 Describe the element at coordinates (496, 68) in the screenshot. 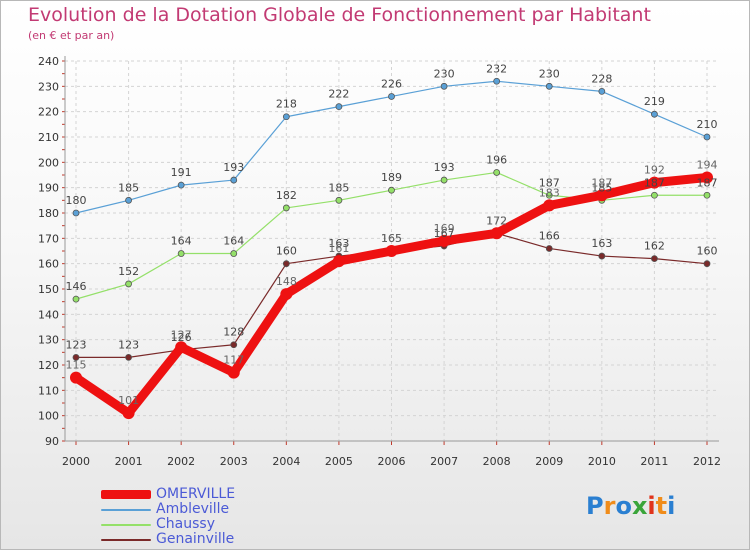

I see `data-label-ambleville: 232` at that location.